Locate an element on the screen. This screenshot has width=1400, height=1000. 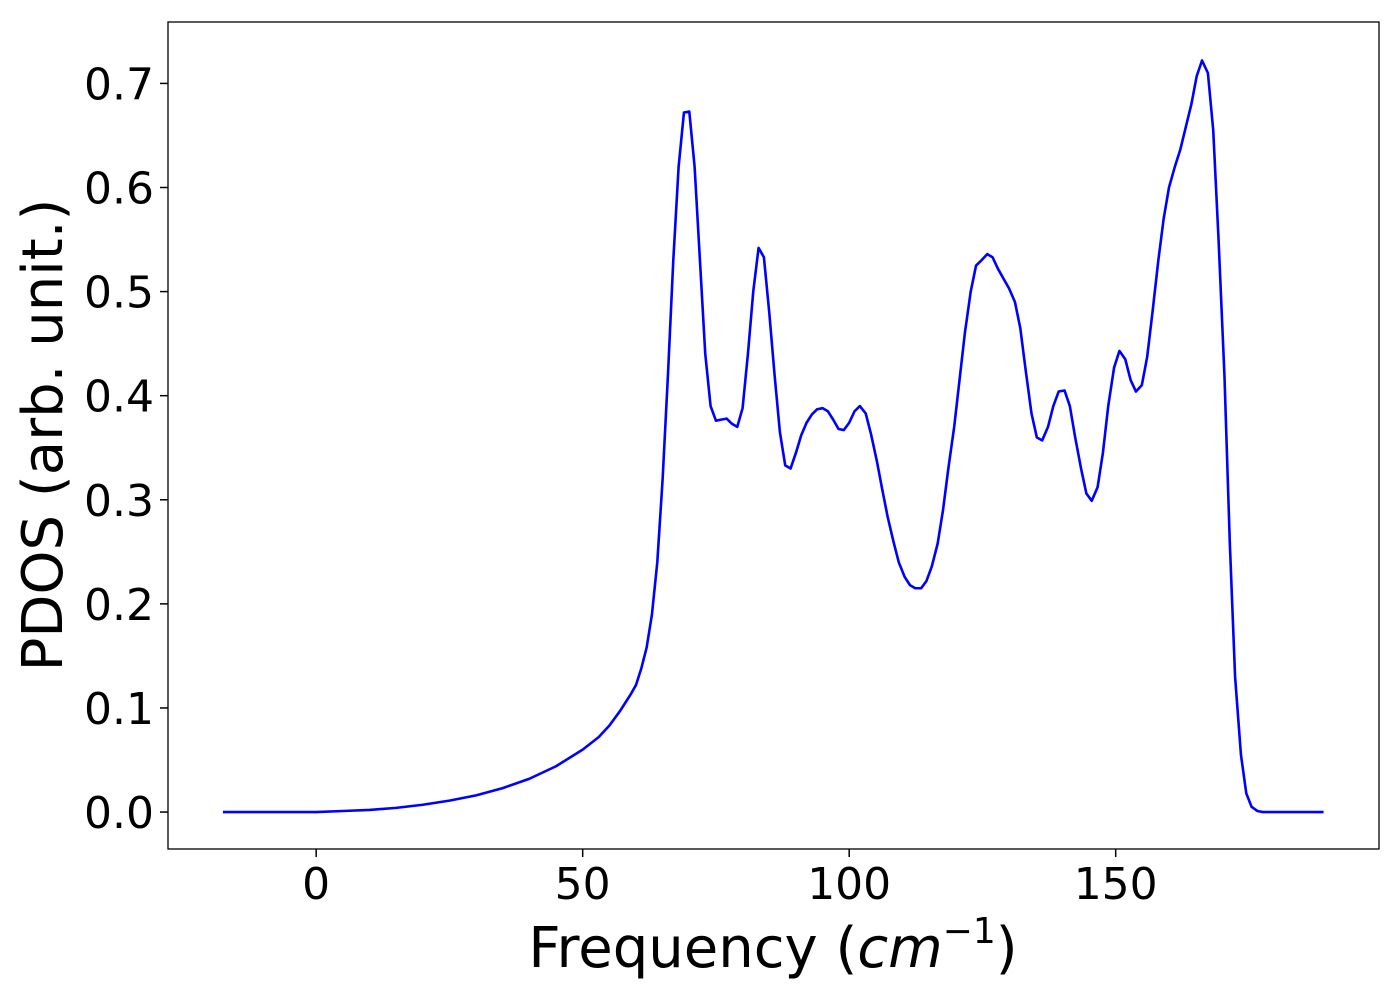
y-tick-label: 0.2 is located at coordinates (119, 605).